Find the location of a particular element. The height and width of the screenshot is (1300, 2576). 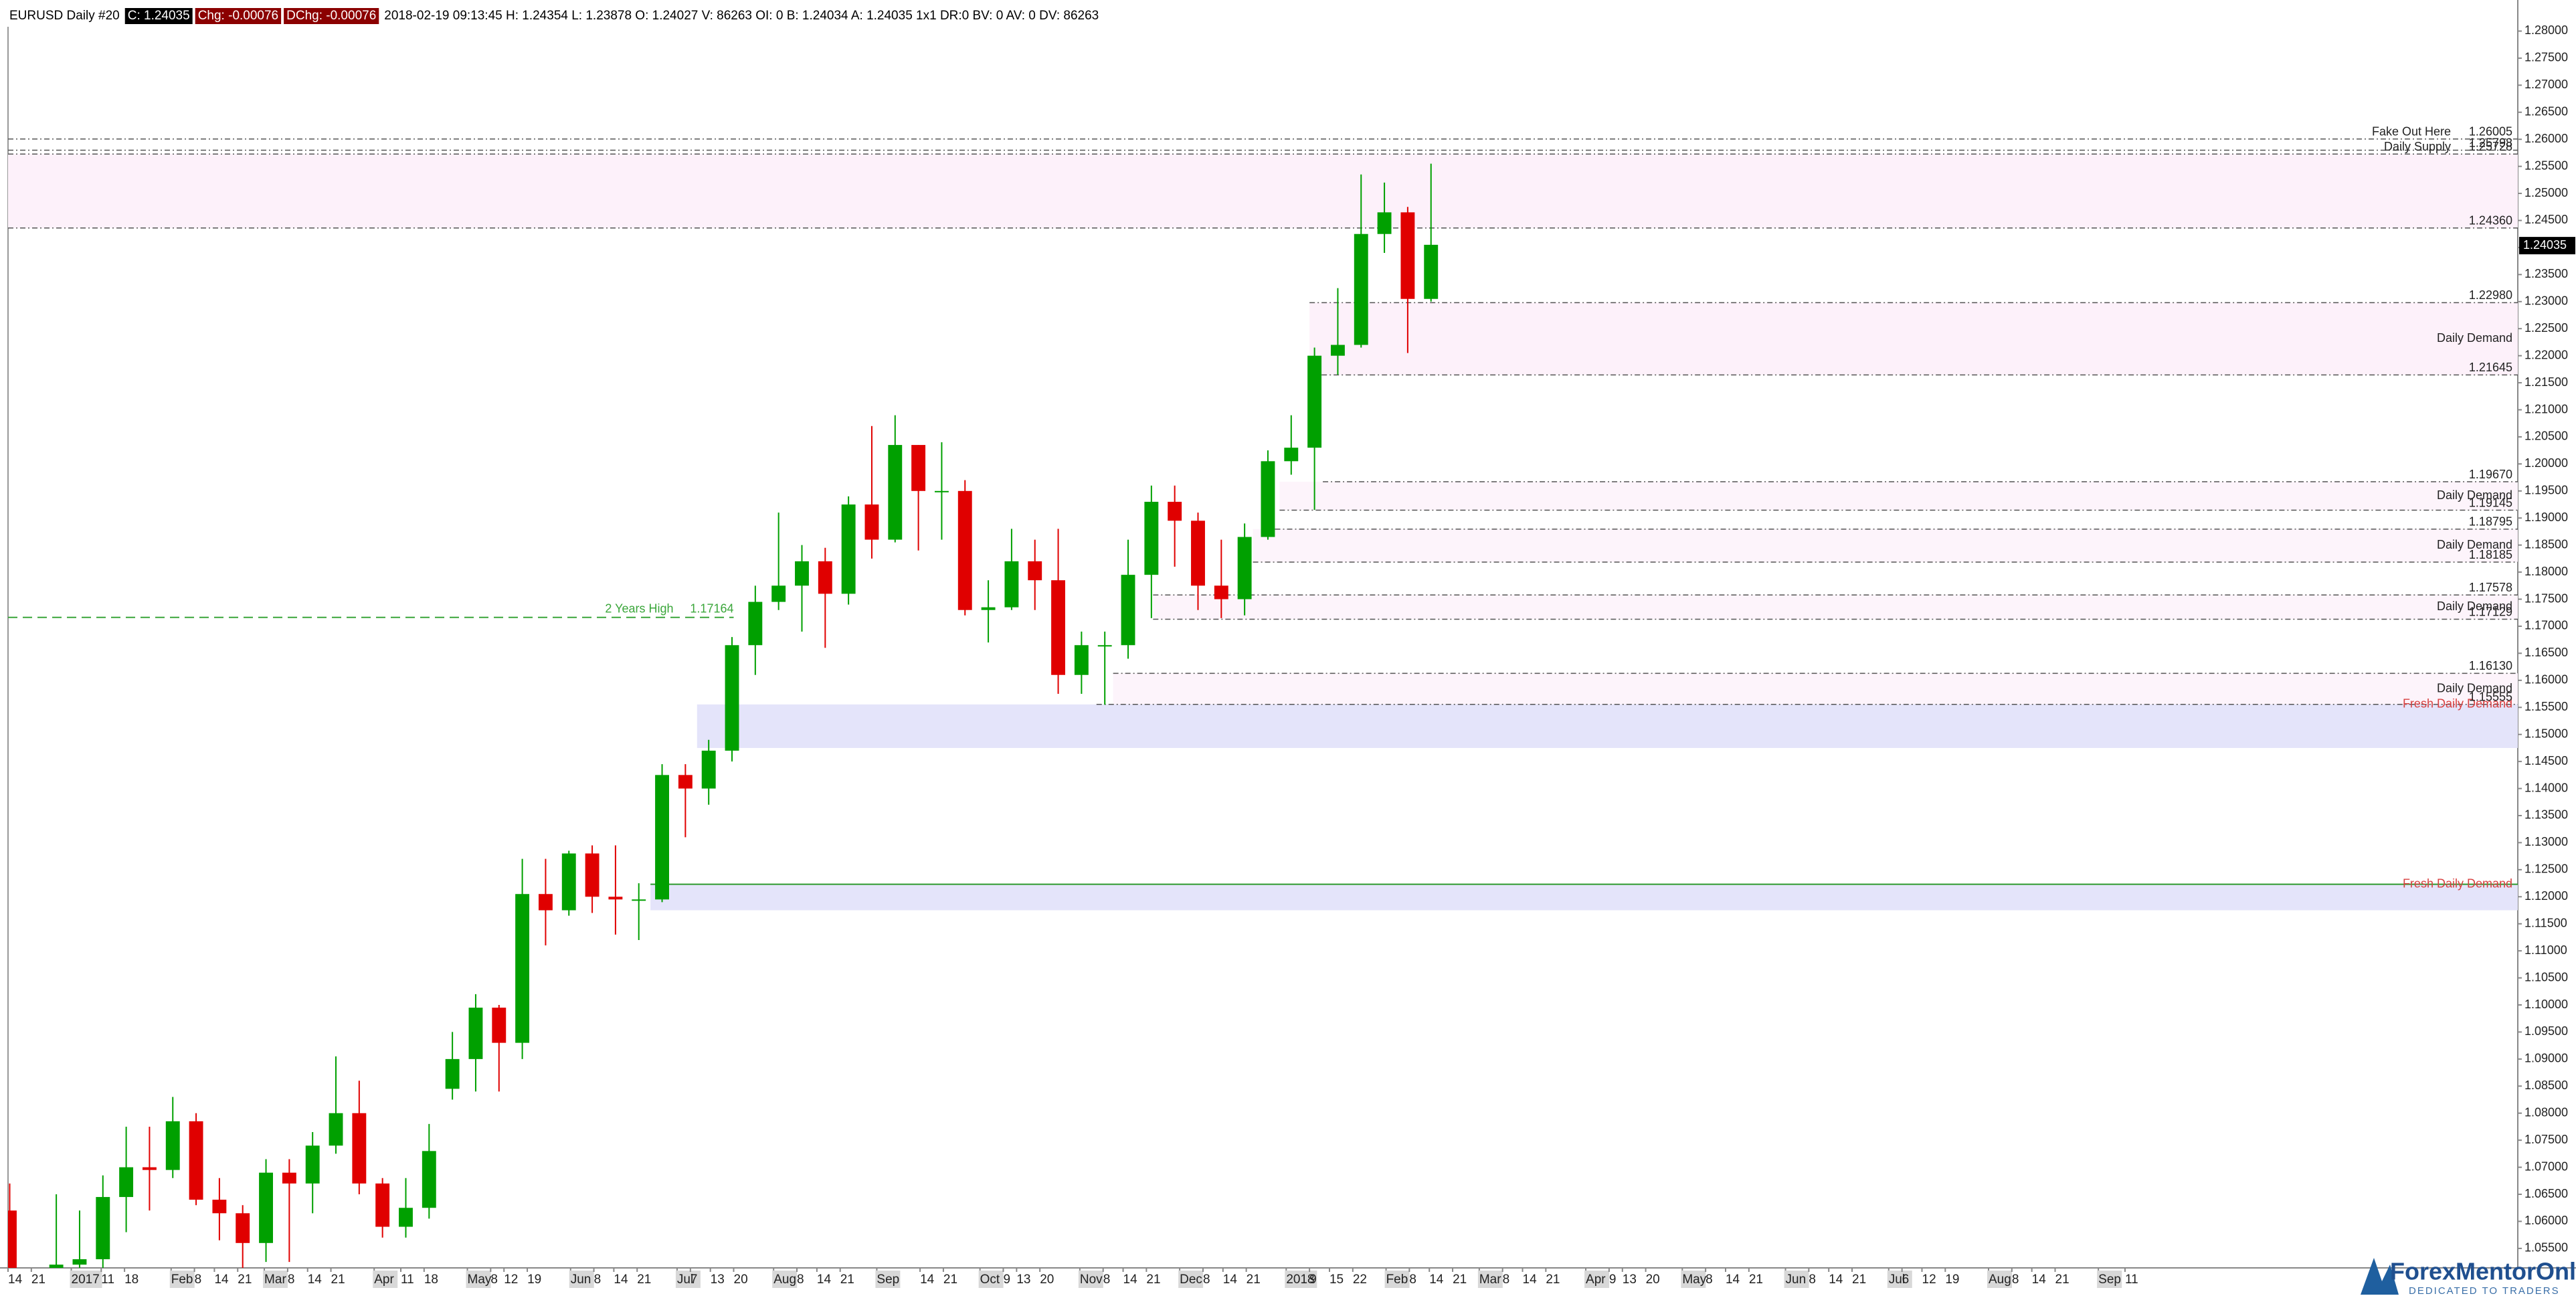

y-tick-label: 1.13000 is located at coordinates (2546, 842).